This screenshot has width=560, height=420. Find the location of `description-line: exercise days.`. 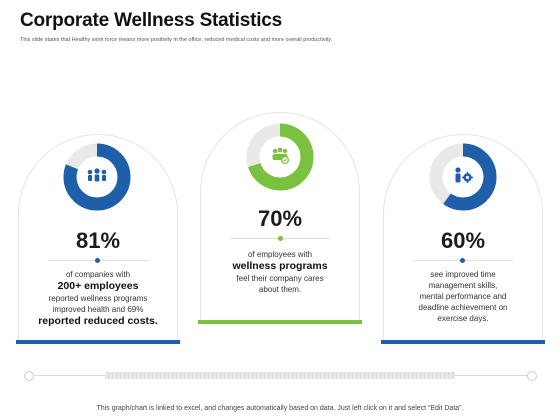

description-line: exercise days. is located at coordinates (463, 318).